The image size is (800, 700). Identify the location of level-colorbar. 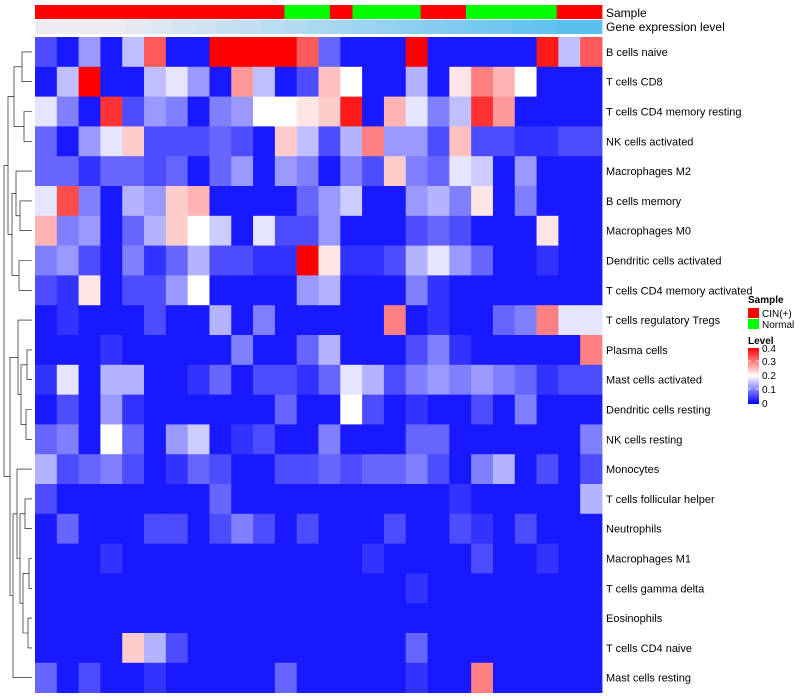
(753, 376).